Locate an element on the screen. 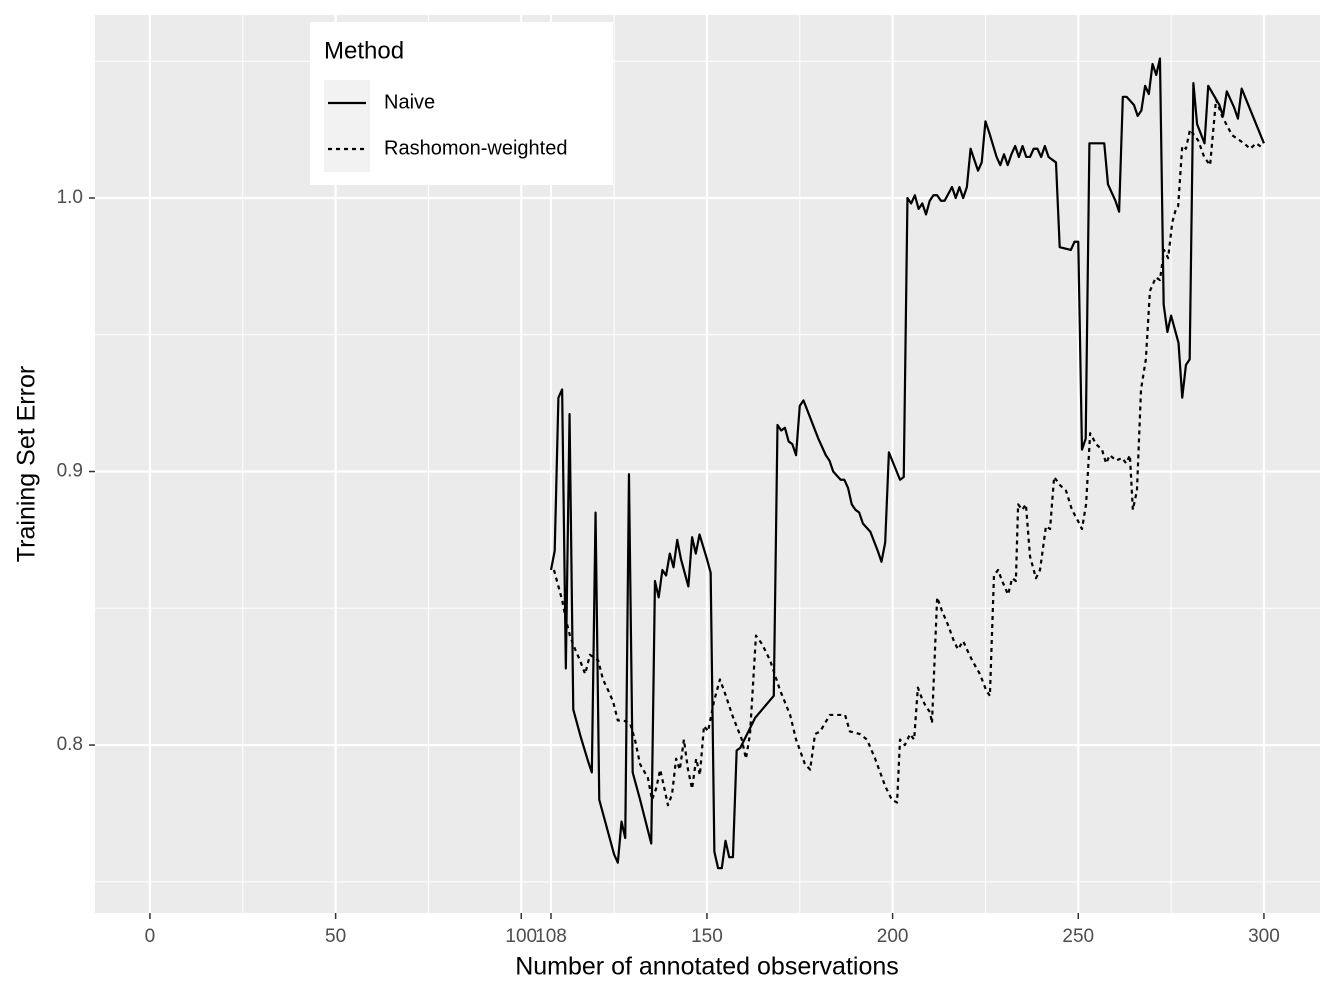 Image resolution: width=1334 pixels, height=998 pixels. x-tick-label: 0 is located at coordinates (150, 936).